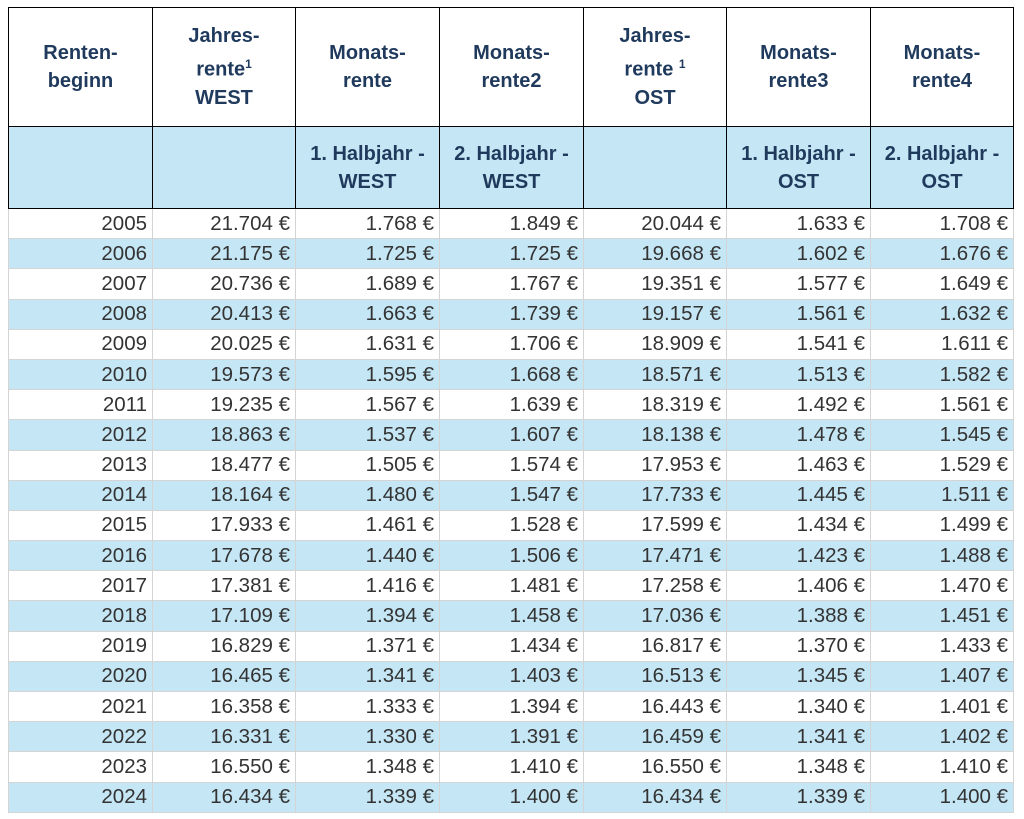 This screenshot has width=1024, height=819. What do you see at coordinates (511, 706) in the screenshot?
I see `value-cell: 1.394 €` at bounding box center [511, 706].